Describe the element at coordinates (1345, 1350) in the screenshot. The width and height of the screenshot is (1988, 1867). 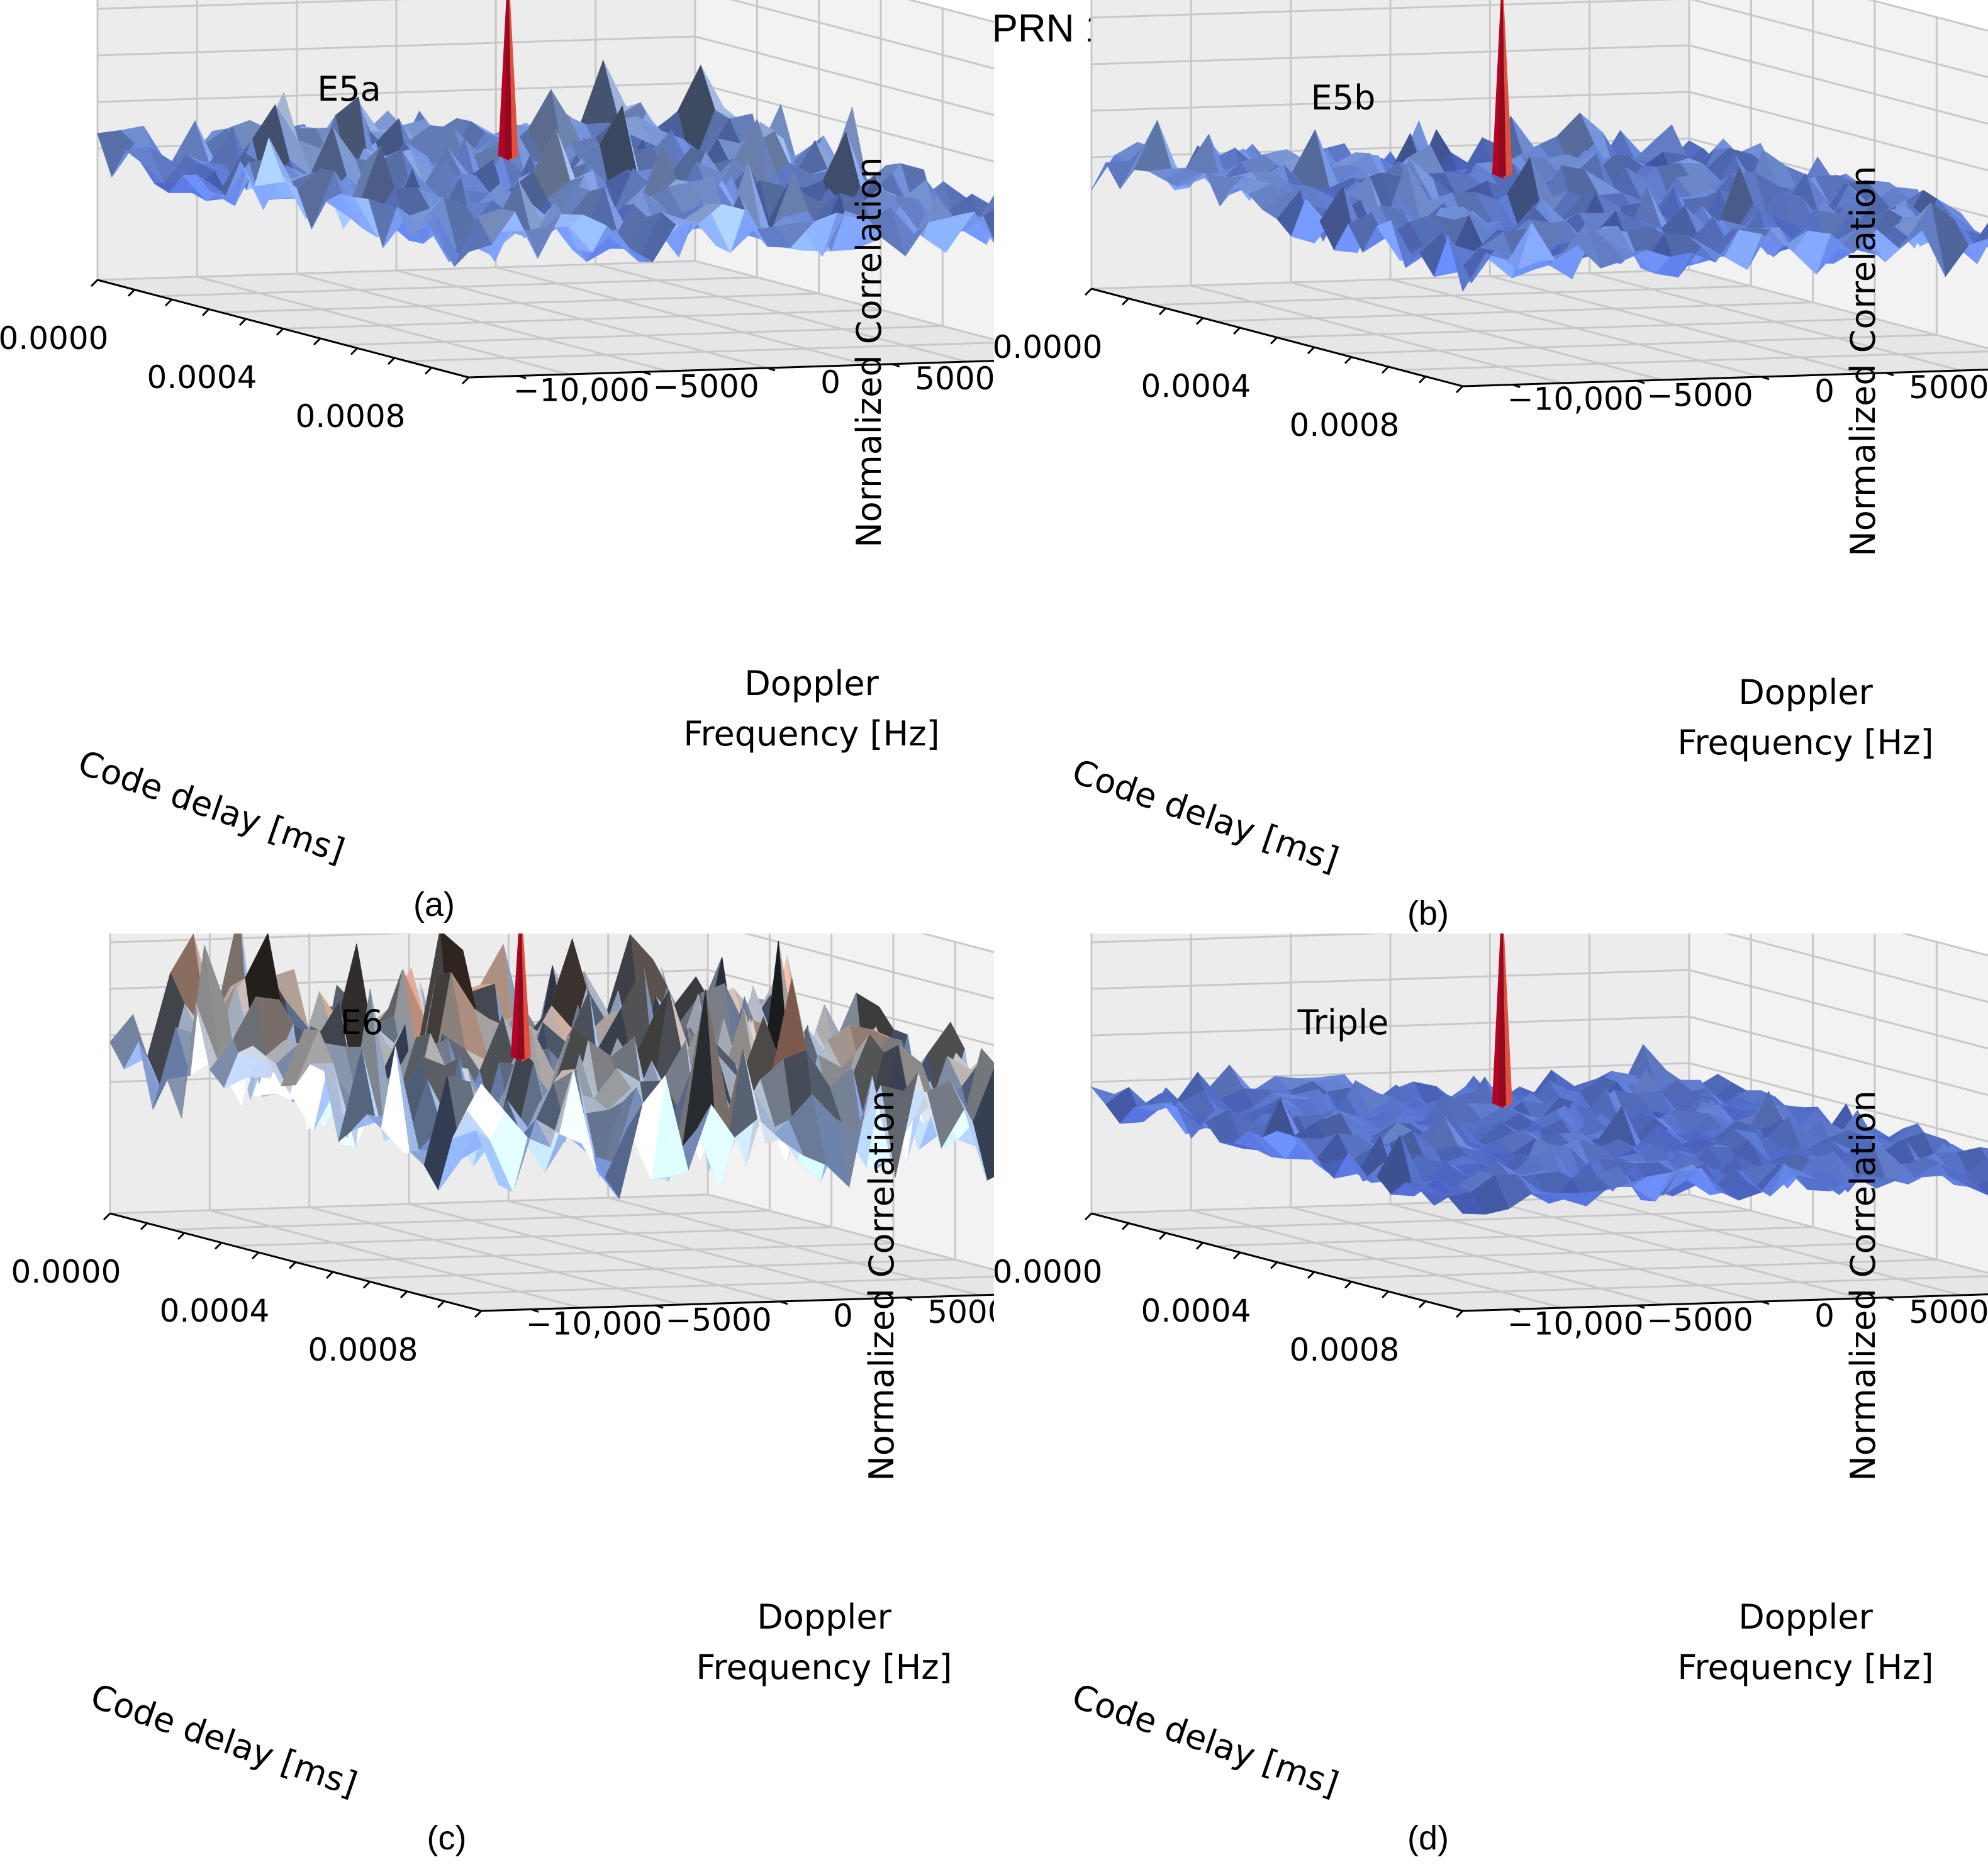
I see `x-tick-label: 0.0008` at that location.